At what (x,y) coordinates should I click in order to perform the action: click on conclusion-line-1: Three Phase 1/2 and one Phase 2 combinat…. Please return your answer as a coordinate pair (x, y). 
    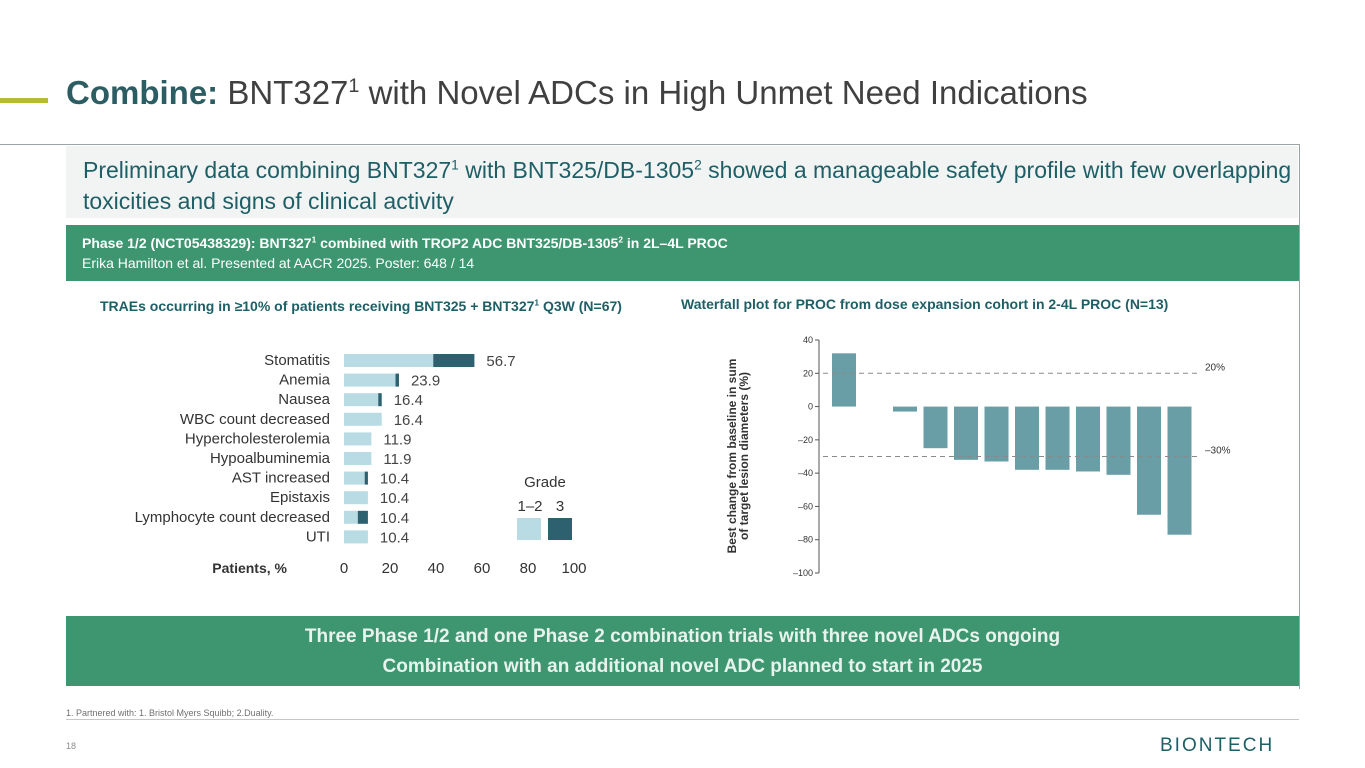
    Looking at the image, I should click on (682, 636).